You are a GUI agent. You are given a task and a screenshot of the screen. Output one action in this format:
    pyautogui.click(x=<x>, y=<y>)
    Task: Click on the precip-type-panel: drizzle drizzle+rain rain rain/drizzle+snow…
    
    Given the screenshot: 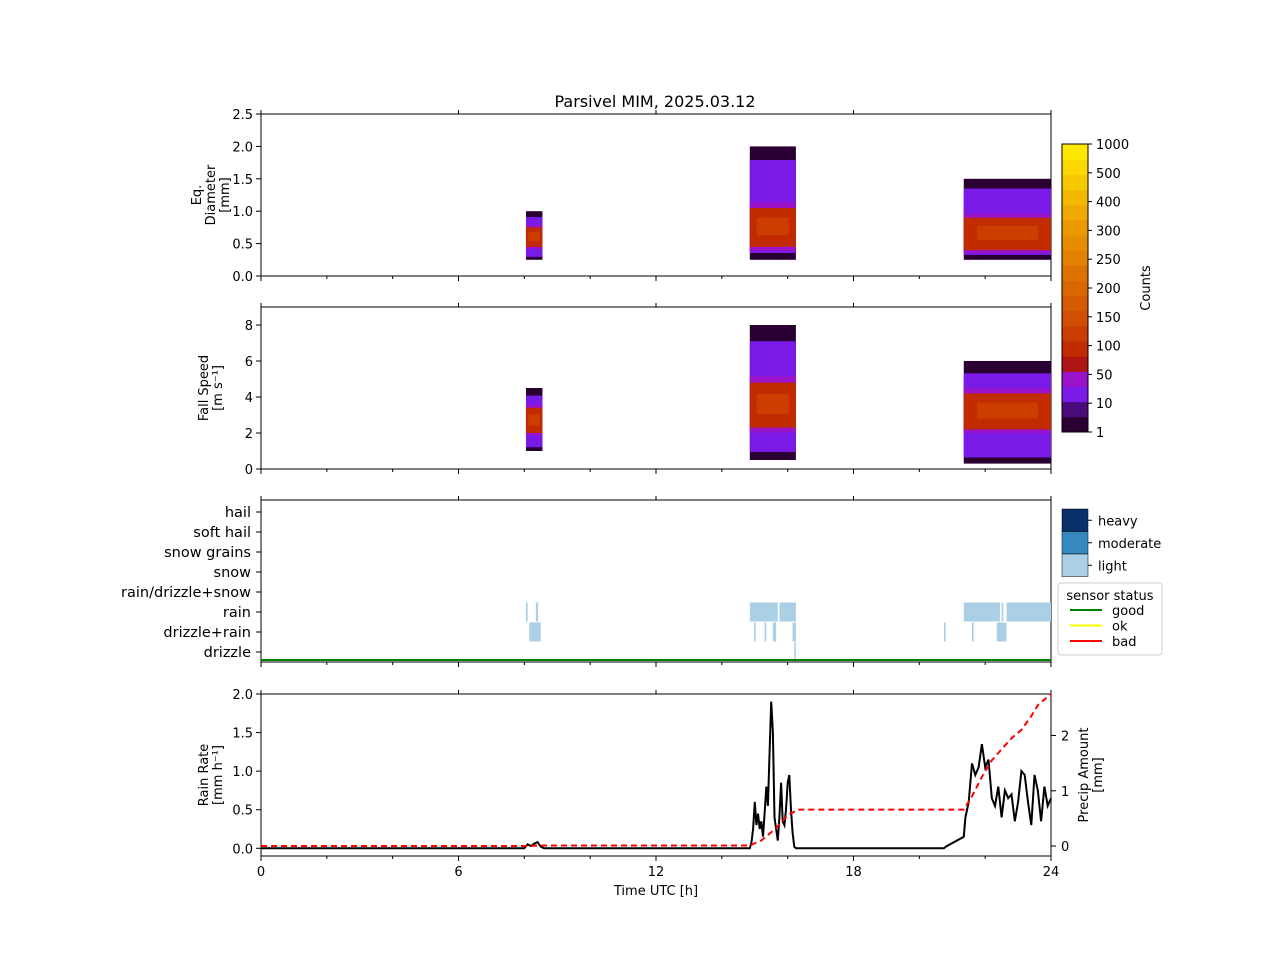 What is the action you would take?
    pyautogui.click(x=586, y=581)
    